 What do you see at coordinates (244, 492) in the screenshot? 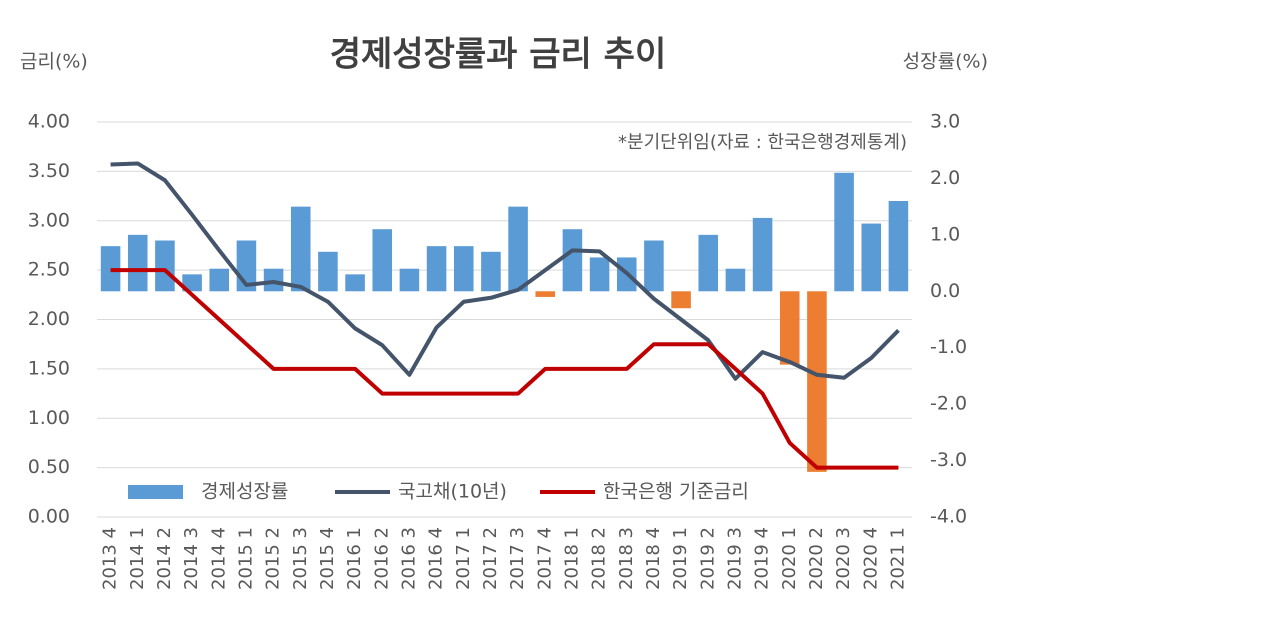
I see `legend-label: 경제성장률` at bounding box center [244, 492].